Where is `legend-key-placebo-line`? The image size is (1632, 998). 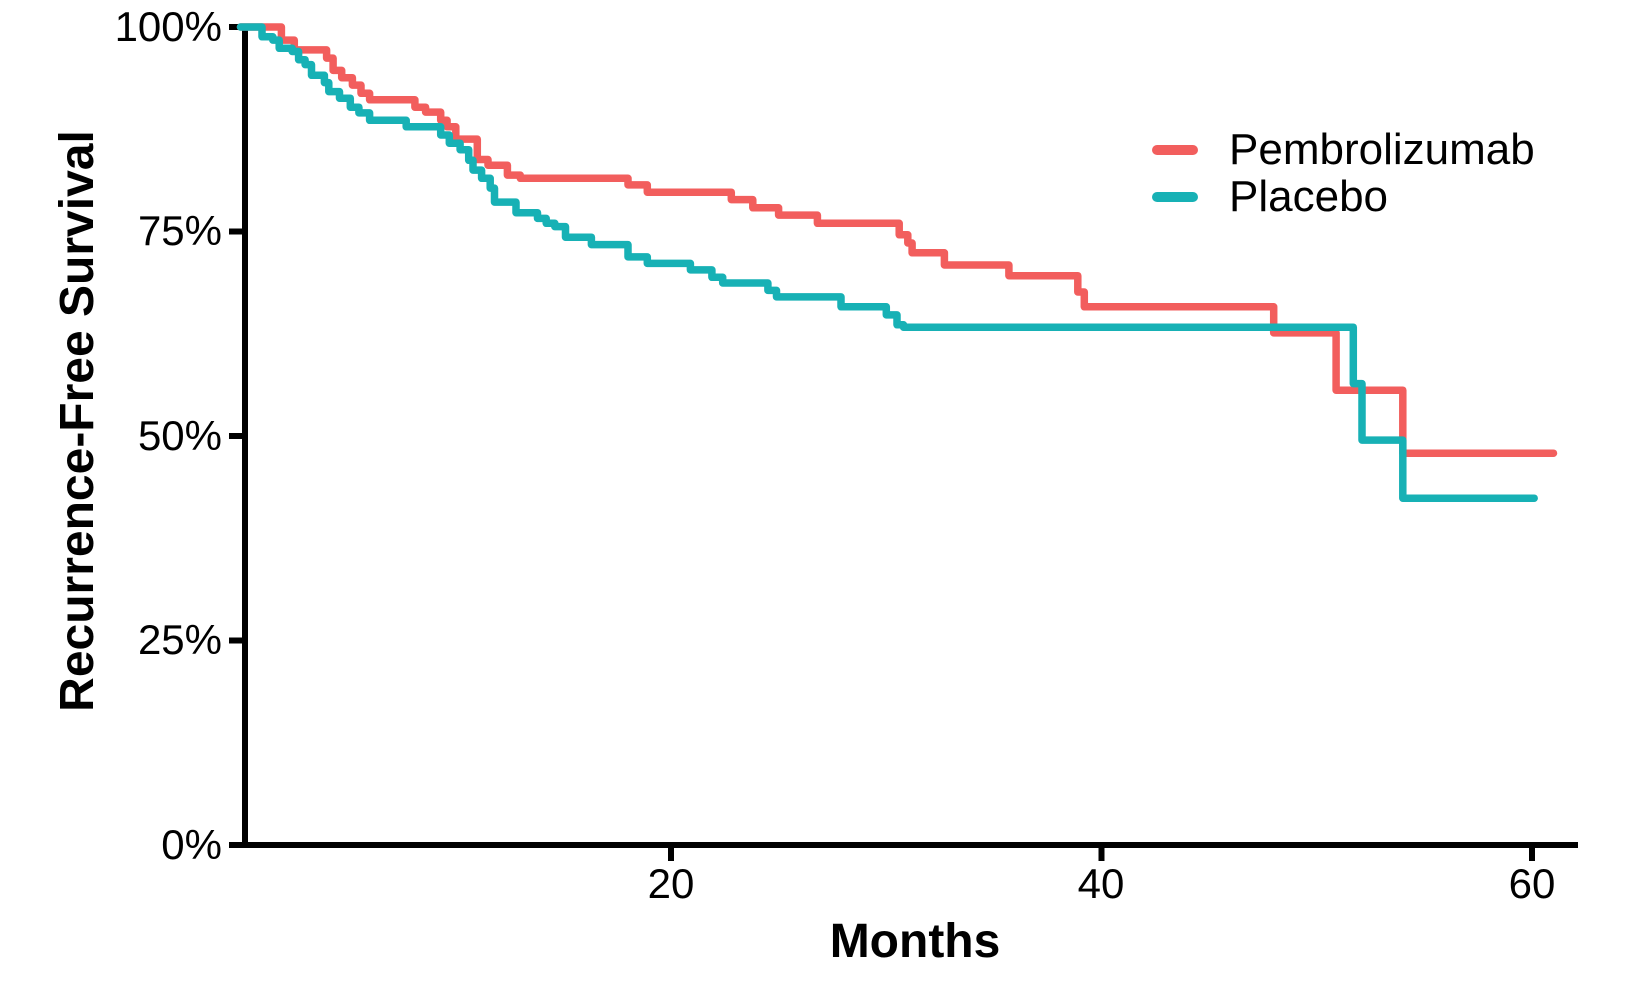 legend-key-placebo-line is located at coordinates (1175, 196).